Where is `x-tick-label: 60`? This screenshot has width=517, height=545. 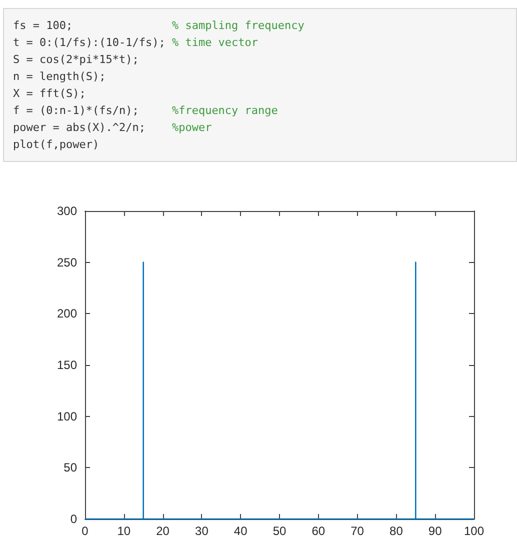 x-tick-label: 60 is located at coordinates (319, 531).